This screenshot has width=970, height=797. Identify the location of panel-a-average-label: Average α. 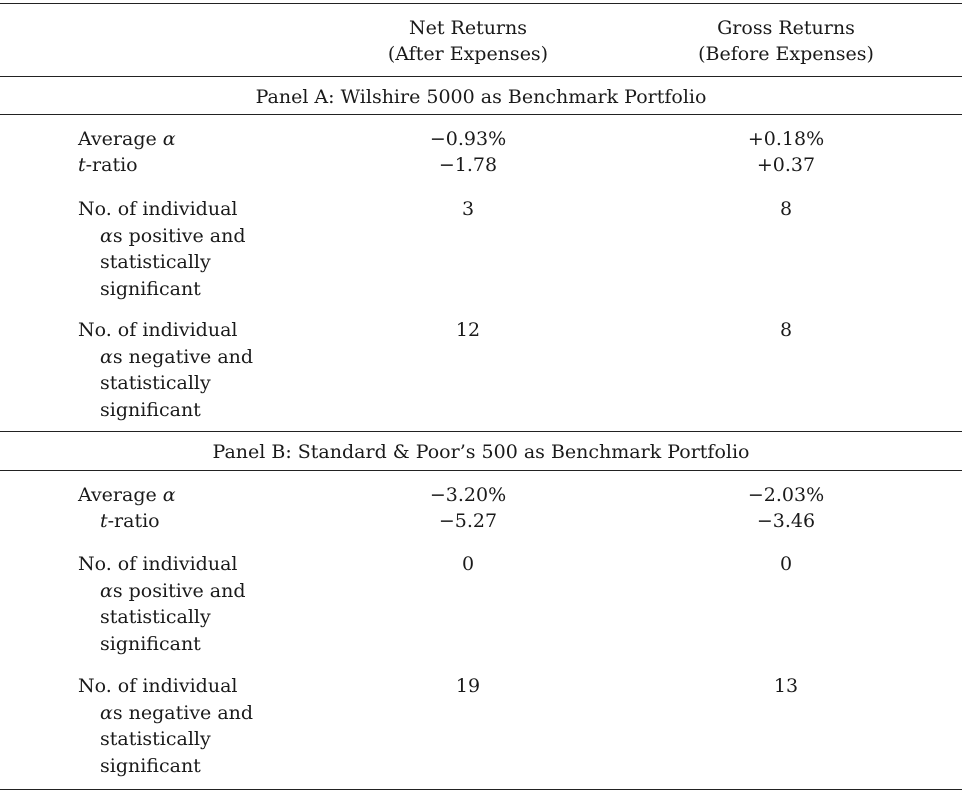
(127, 139).